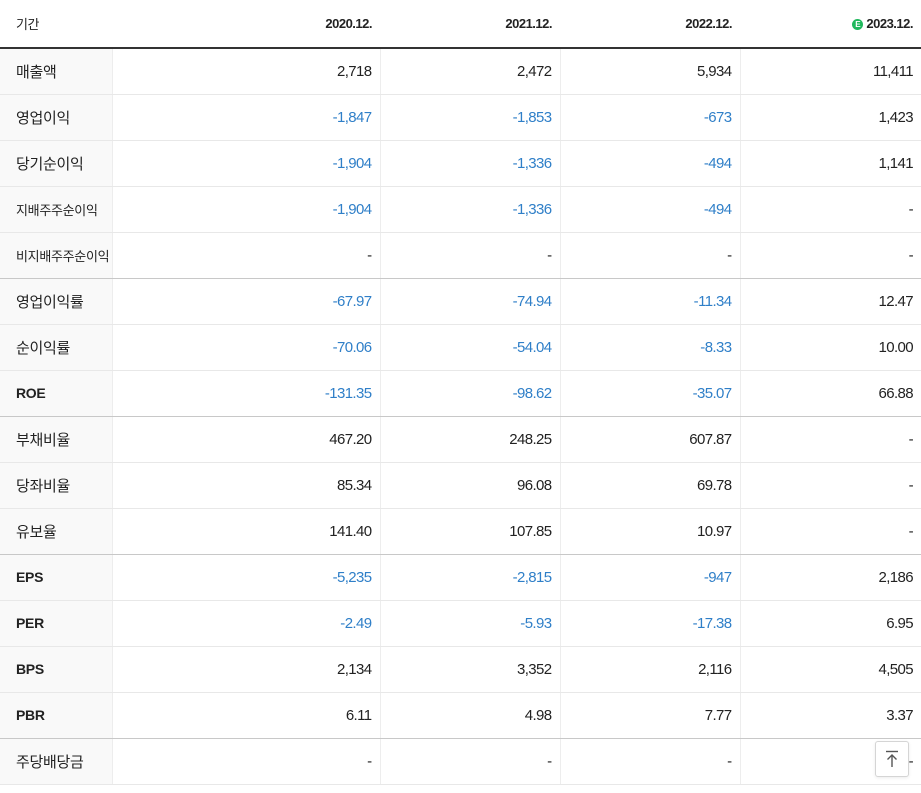  What do you see at coordinates (650, 577) in the screenshot?
I see `eps-value-2022: -947` at bounding box center [650, 577].